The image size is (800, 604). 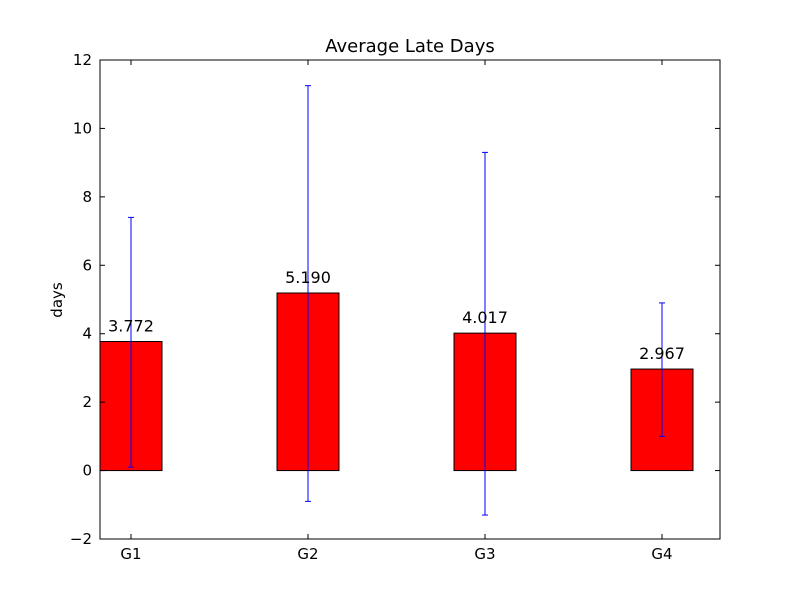 I want to click on y-axis-label: days, so click(x=57, y=300).